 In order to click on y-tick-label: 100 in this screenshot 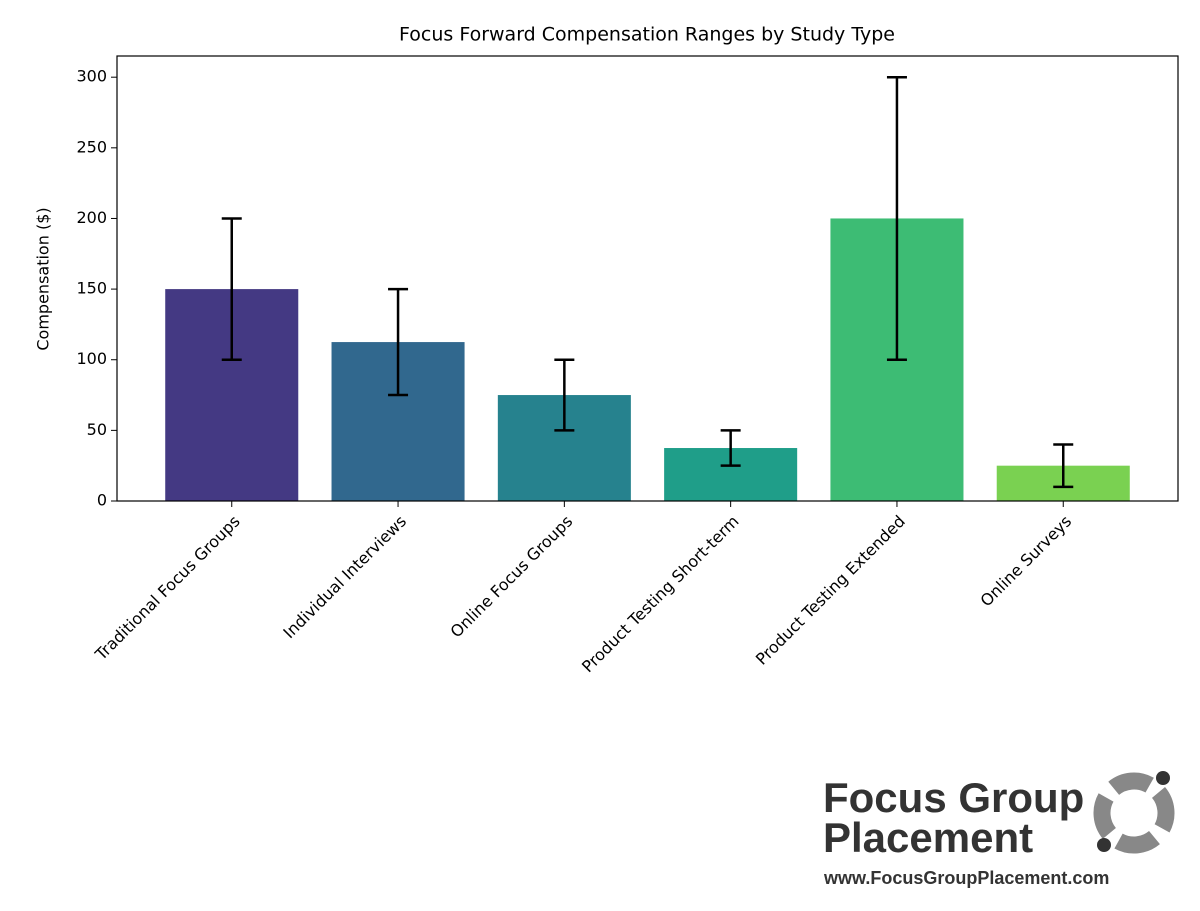, I will do `click(91, 358)`.